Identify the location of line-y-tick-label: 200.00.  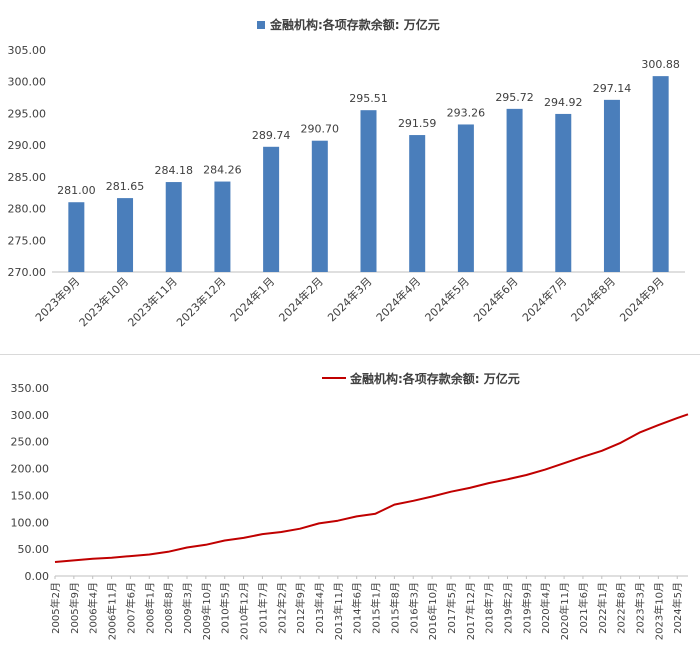
(30, 469).